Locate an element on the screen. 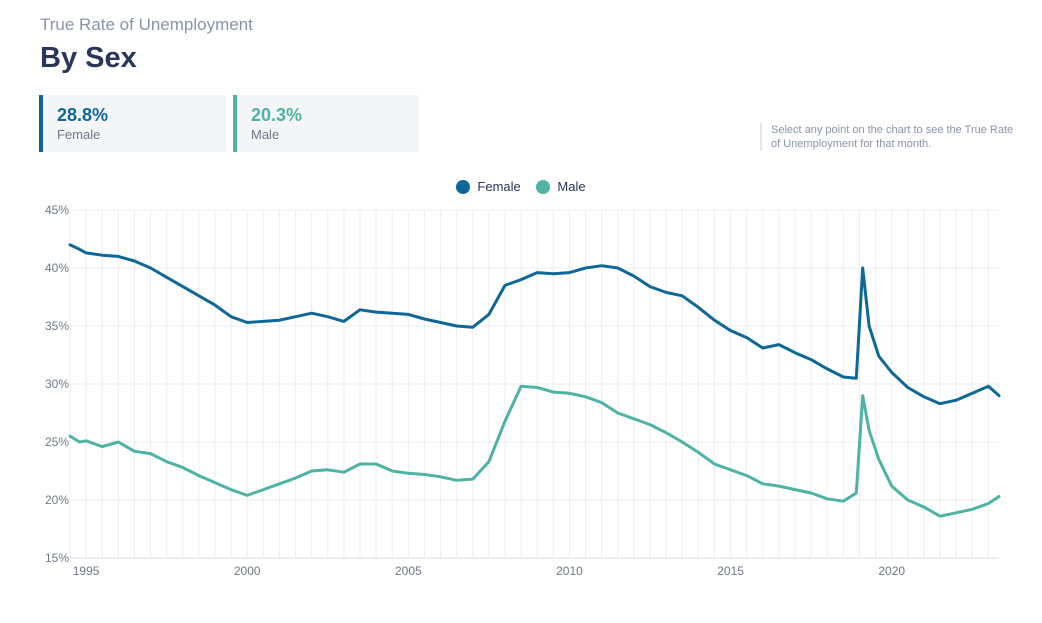 Image resolution: width=1042 pixels, height=623 pixels. y-tick-label: 20% is located at coordinates (57, 500).